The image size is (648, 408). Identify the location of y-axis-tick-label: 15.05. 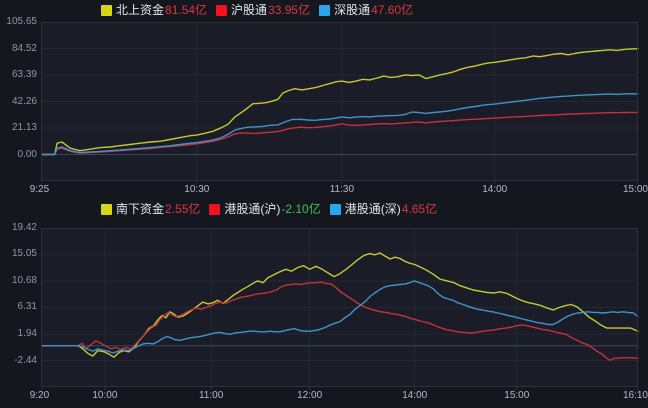
(24, 254).